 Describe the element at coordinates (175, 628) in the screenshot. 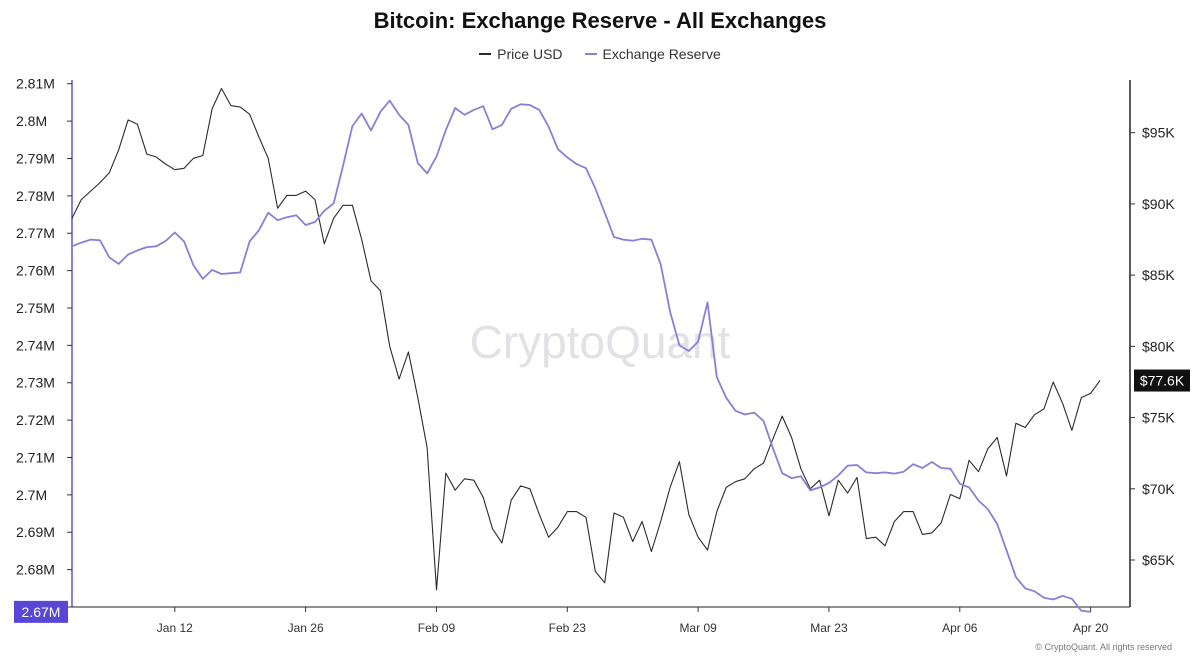

I see `x-tick-label: Jan 12` at that location.